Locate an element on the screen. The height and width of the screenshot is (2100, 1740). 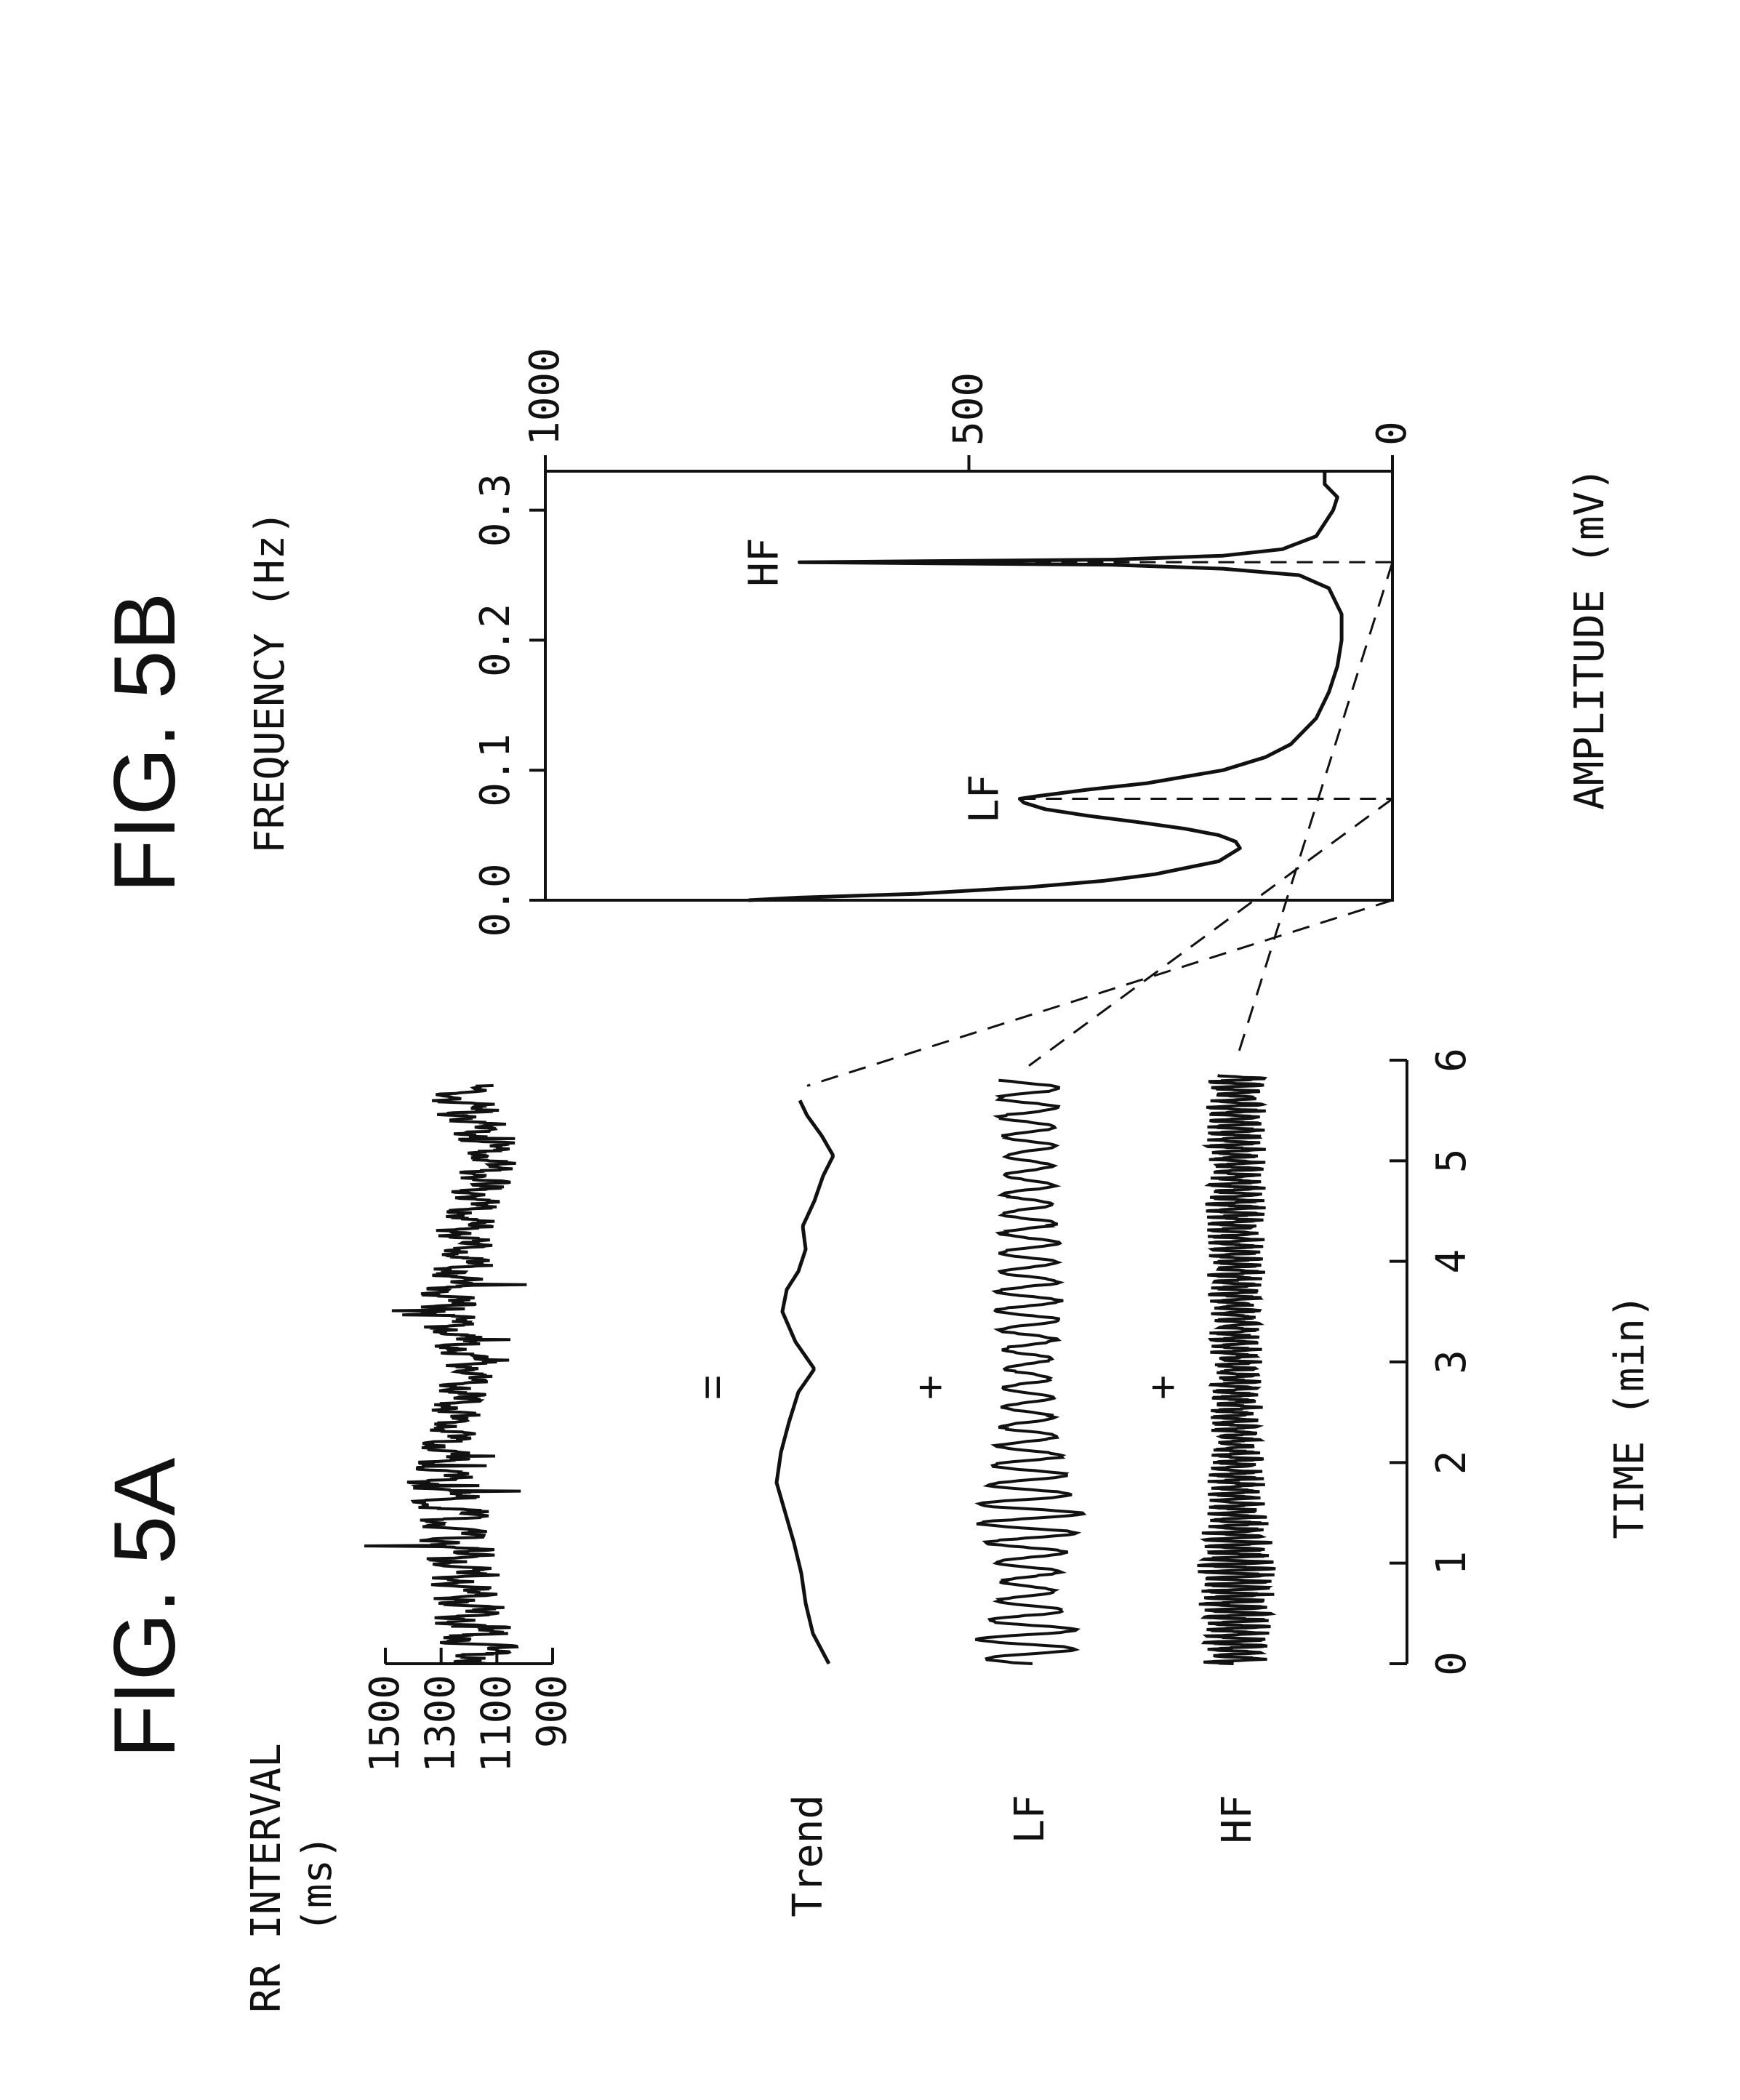
panel-connector-lines is located at coordinates (1099, 824).